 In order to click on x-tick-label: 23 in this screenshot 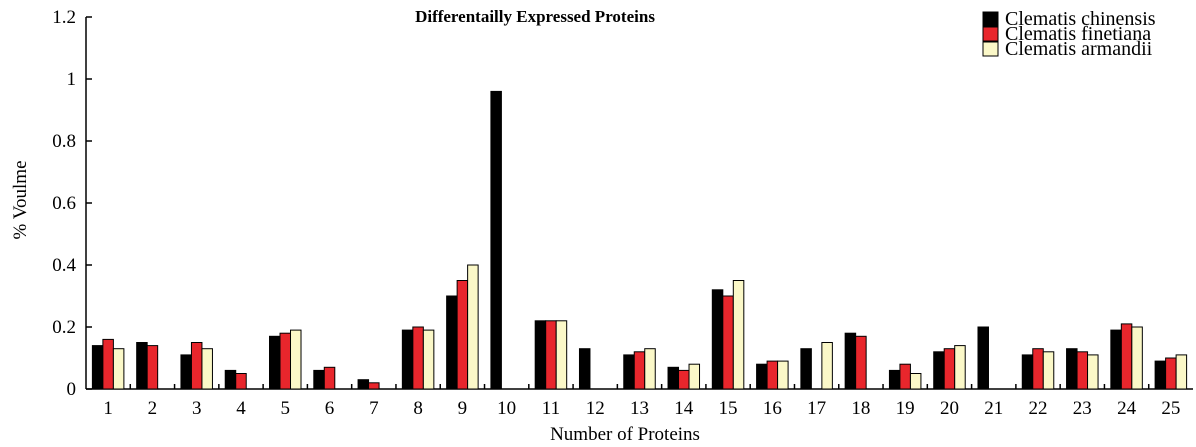, I will do `click(1082, 408)`.